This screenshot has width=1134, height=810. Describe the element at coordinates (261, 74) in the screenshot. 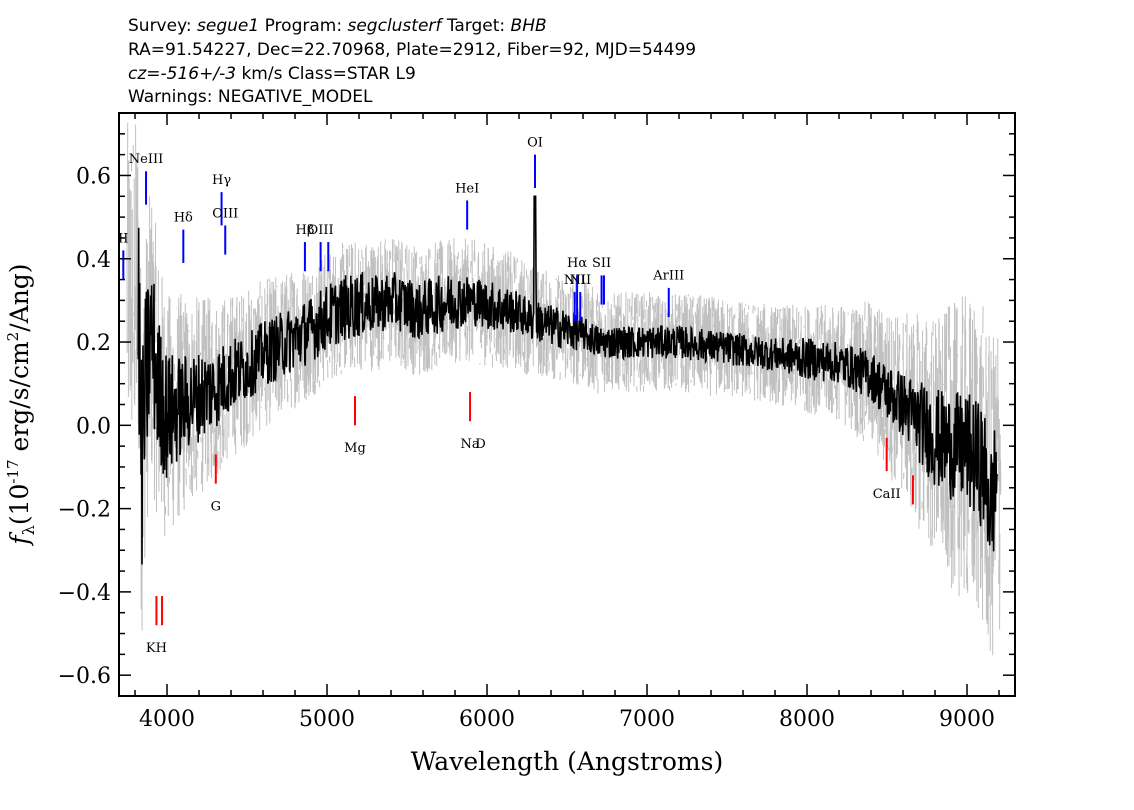

I see `cz-units: km/s` at that location.